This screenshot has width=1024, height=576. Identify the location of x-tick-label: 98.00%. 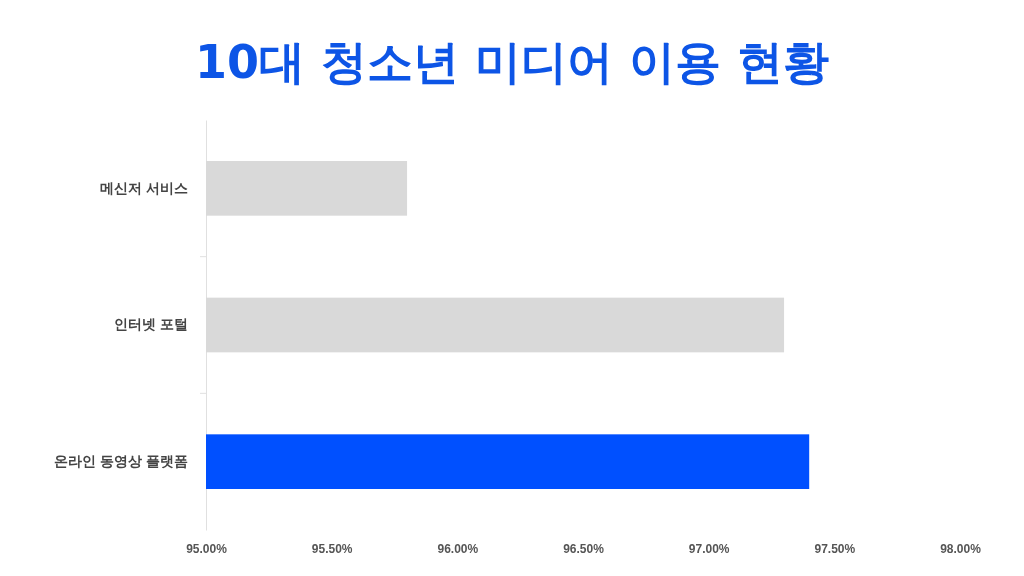
(961, 548).